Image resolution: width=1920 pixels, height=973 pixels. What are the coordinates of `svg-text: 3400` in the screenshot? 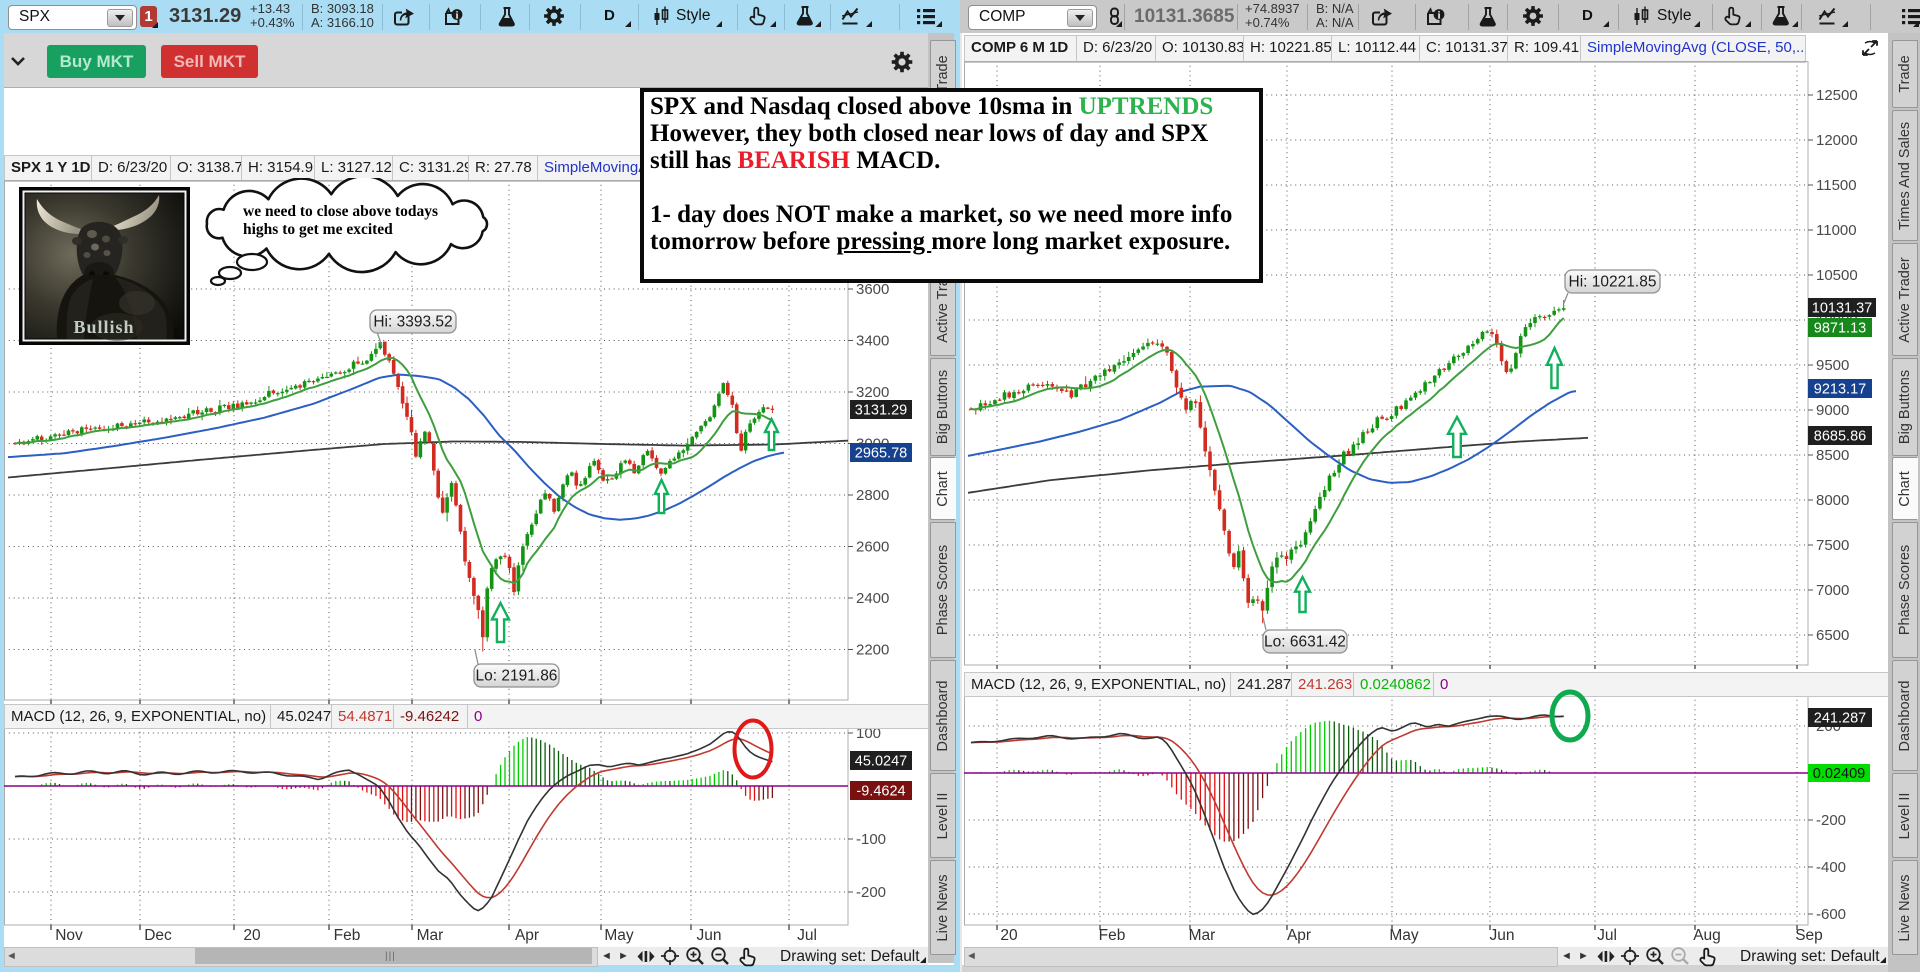 It's located at (872, 341).